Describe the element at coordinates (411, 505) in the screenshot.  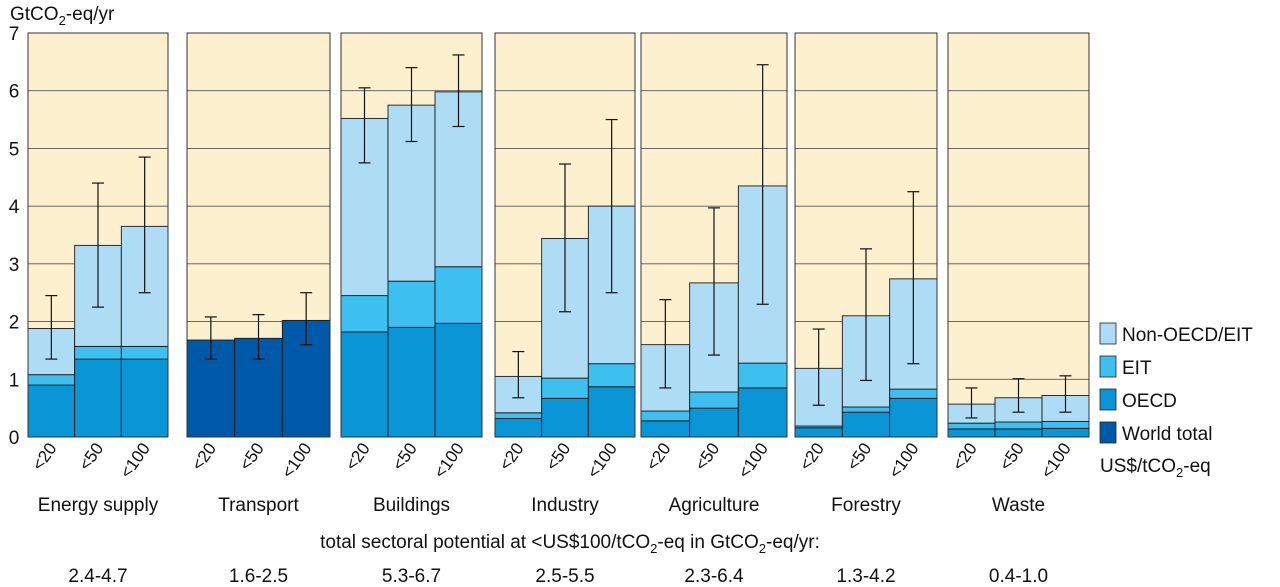
I see `sector-name: Buildings` at that location.